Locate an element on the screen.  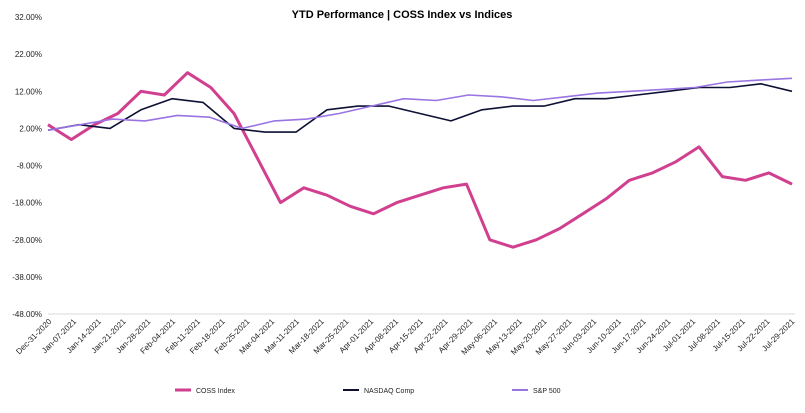
chart-title: YTD Performance | COSS Index vs Indices is located at coordinates (402, 15).